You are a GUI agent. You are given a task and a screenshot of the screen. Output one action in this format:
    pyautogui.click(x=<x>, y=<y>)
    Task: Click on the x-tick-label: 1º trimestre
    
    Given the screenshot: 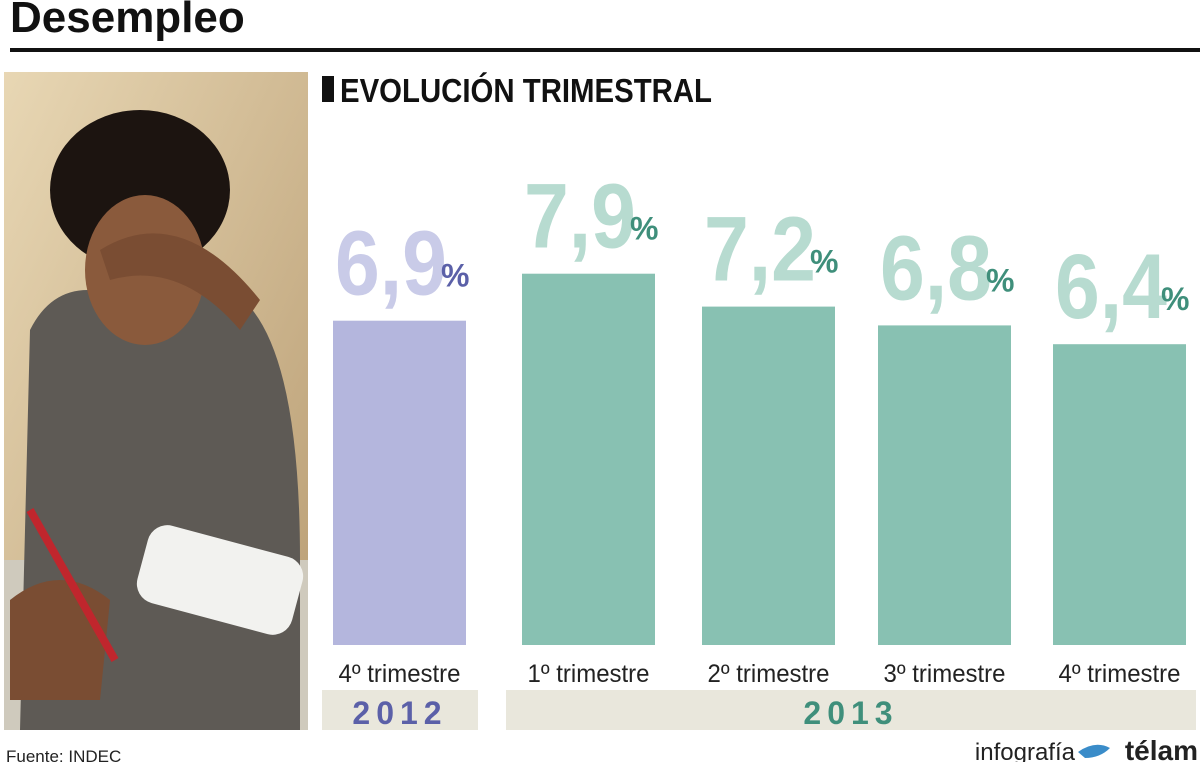 What is the action you would take?
    pyautogui.click(x=589, y=674)
    